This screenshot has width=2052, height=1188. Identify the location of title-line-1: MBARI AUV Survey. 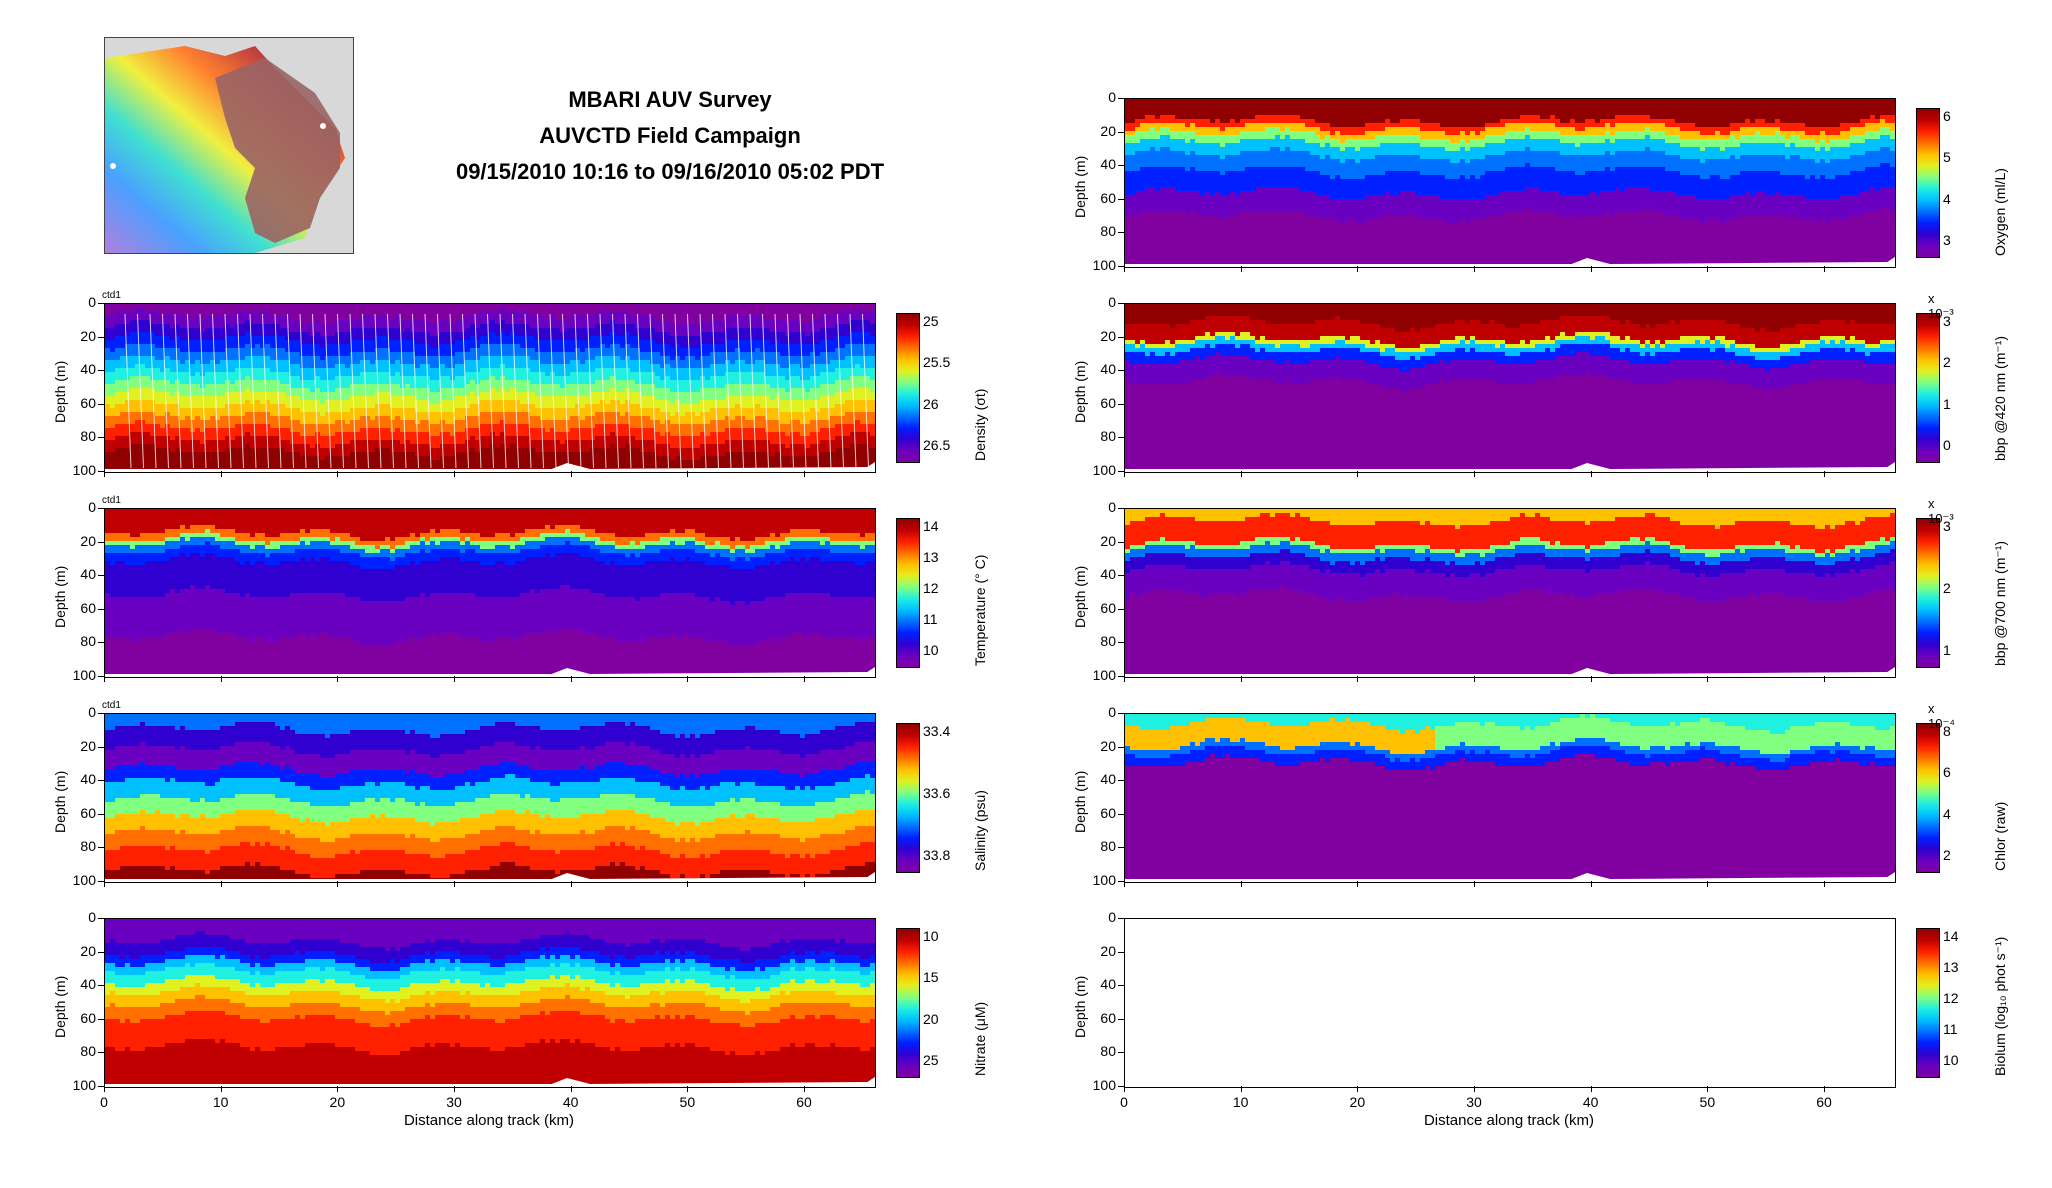
(670, 100).